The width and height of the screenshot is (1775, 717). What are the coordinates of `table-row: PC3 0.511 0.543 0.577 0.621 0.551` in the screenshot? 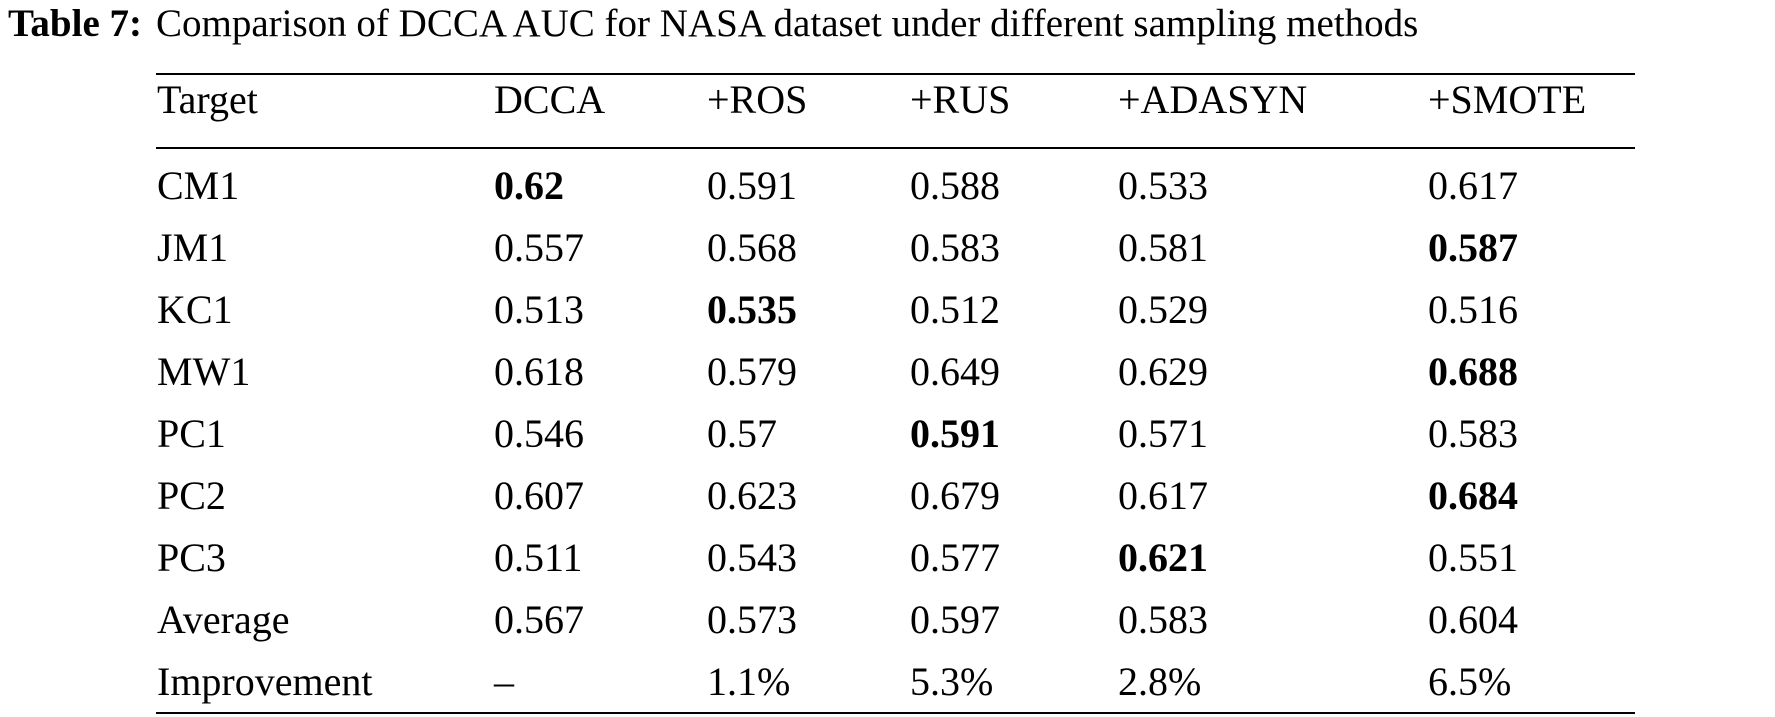 It's located at (887, 558).